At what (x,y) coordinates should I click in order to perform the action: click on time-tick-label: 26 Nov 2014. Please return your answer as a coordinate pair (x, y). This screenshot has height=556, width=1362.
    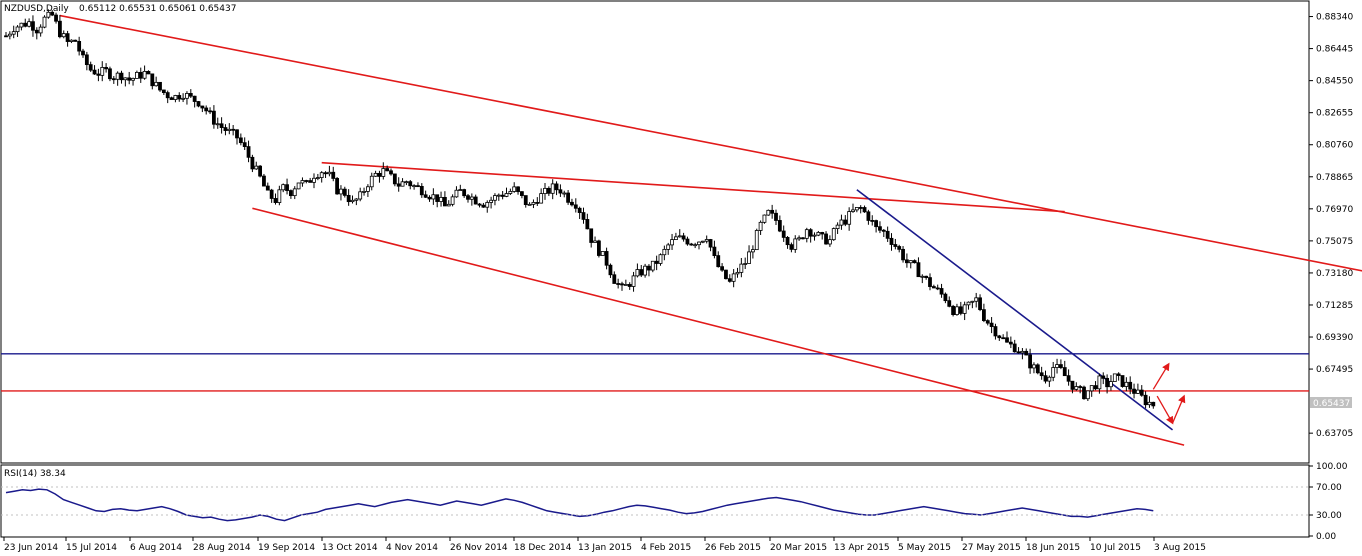
    Looking at the image, I should click on (479, 548).